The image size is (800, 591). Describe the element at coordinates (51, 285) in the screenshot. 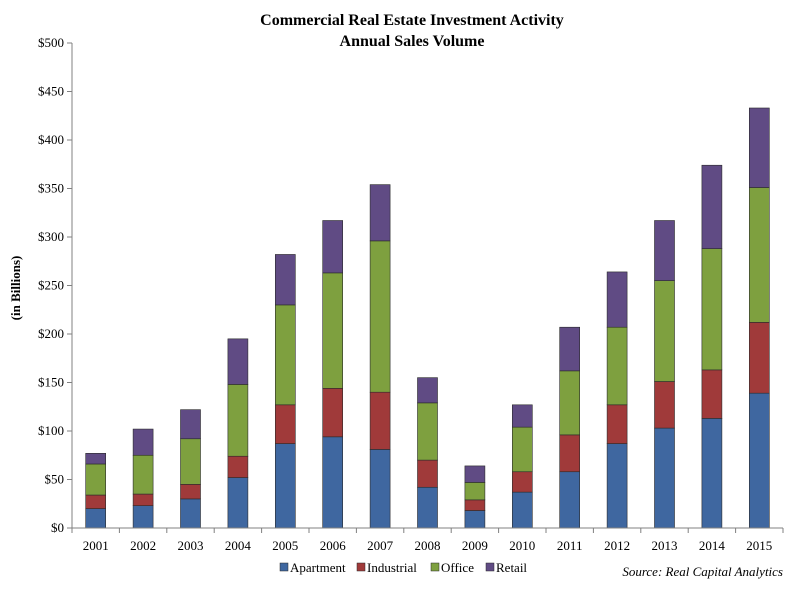

I see `y-tick-label: $250` at that location.